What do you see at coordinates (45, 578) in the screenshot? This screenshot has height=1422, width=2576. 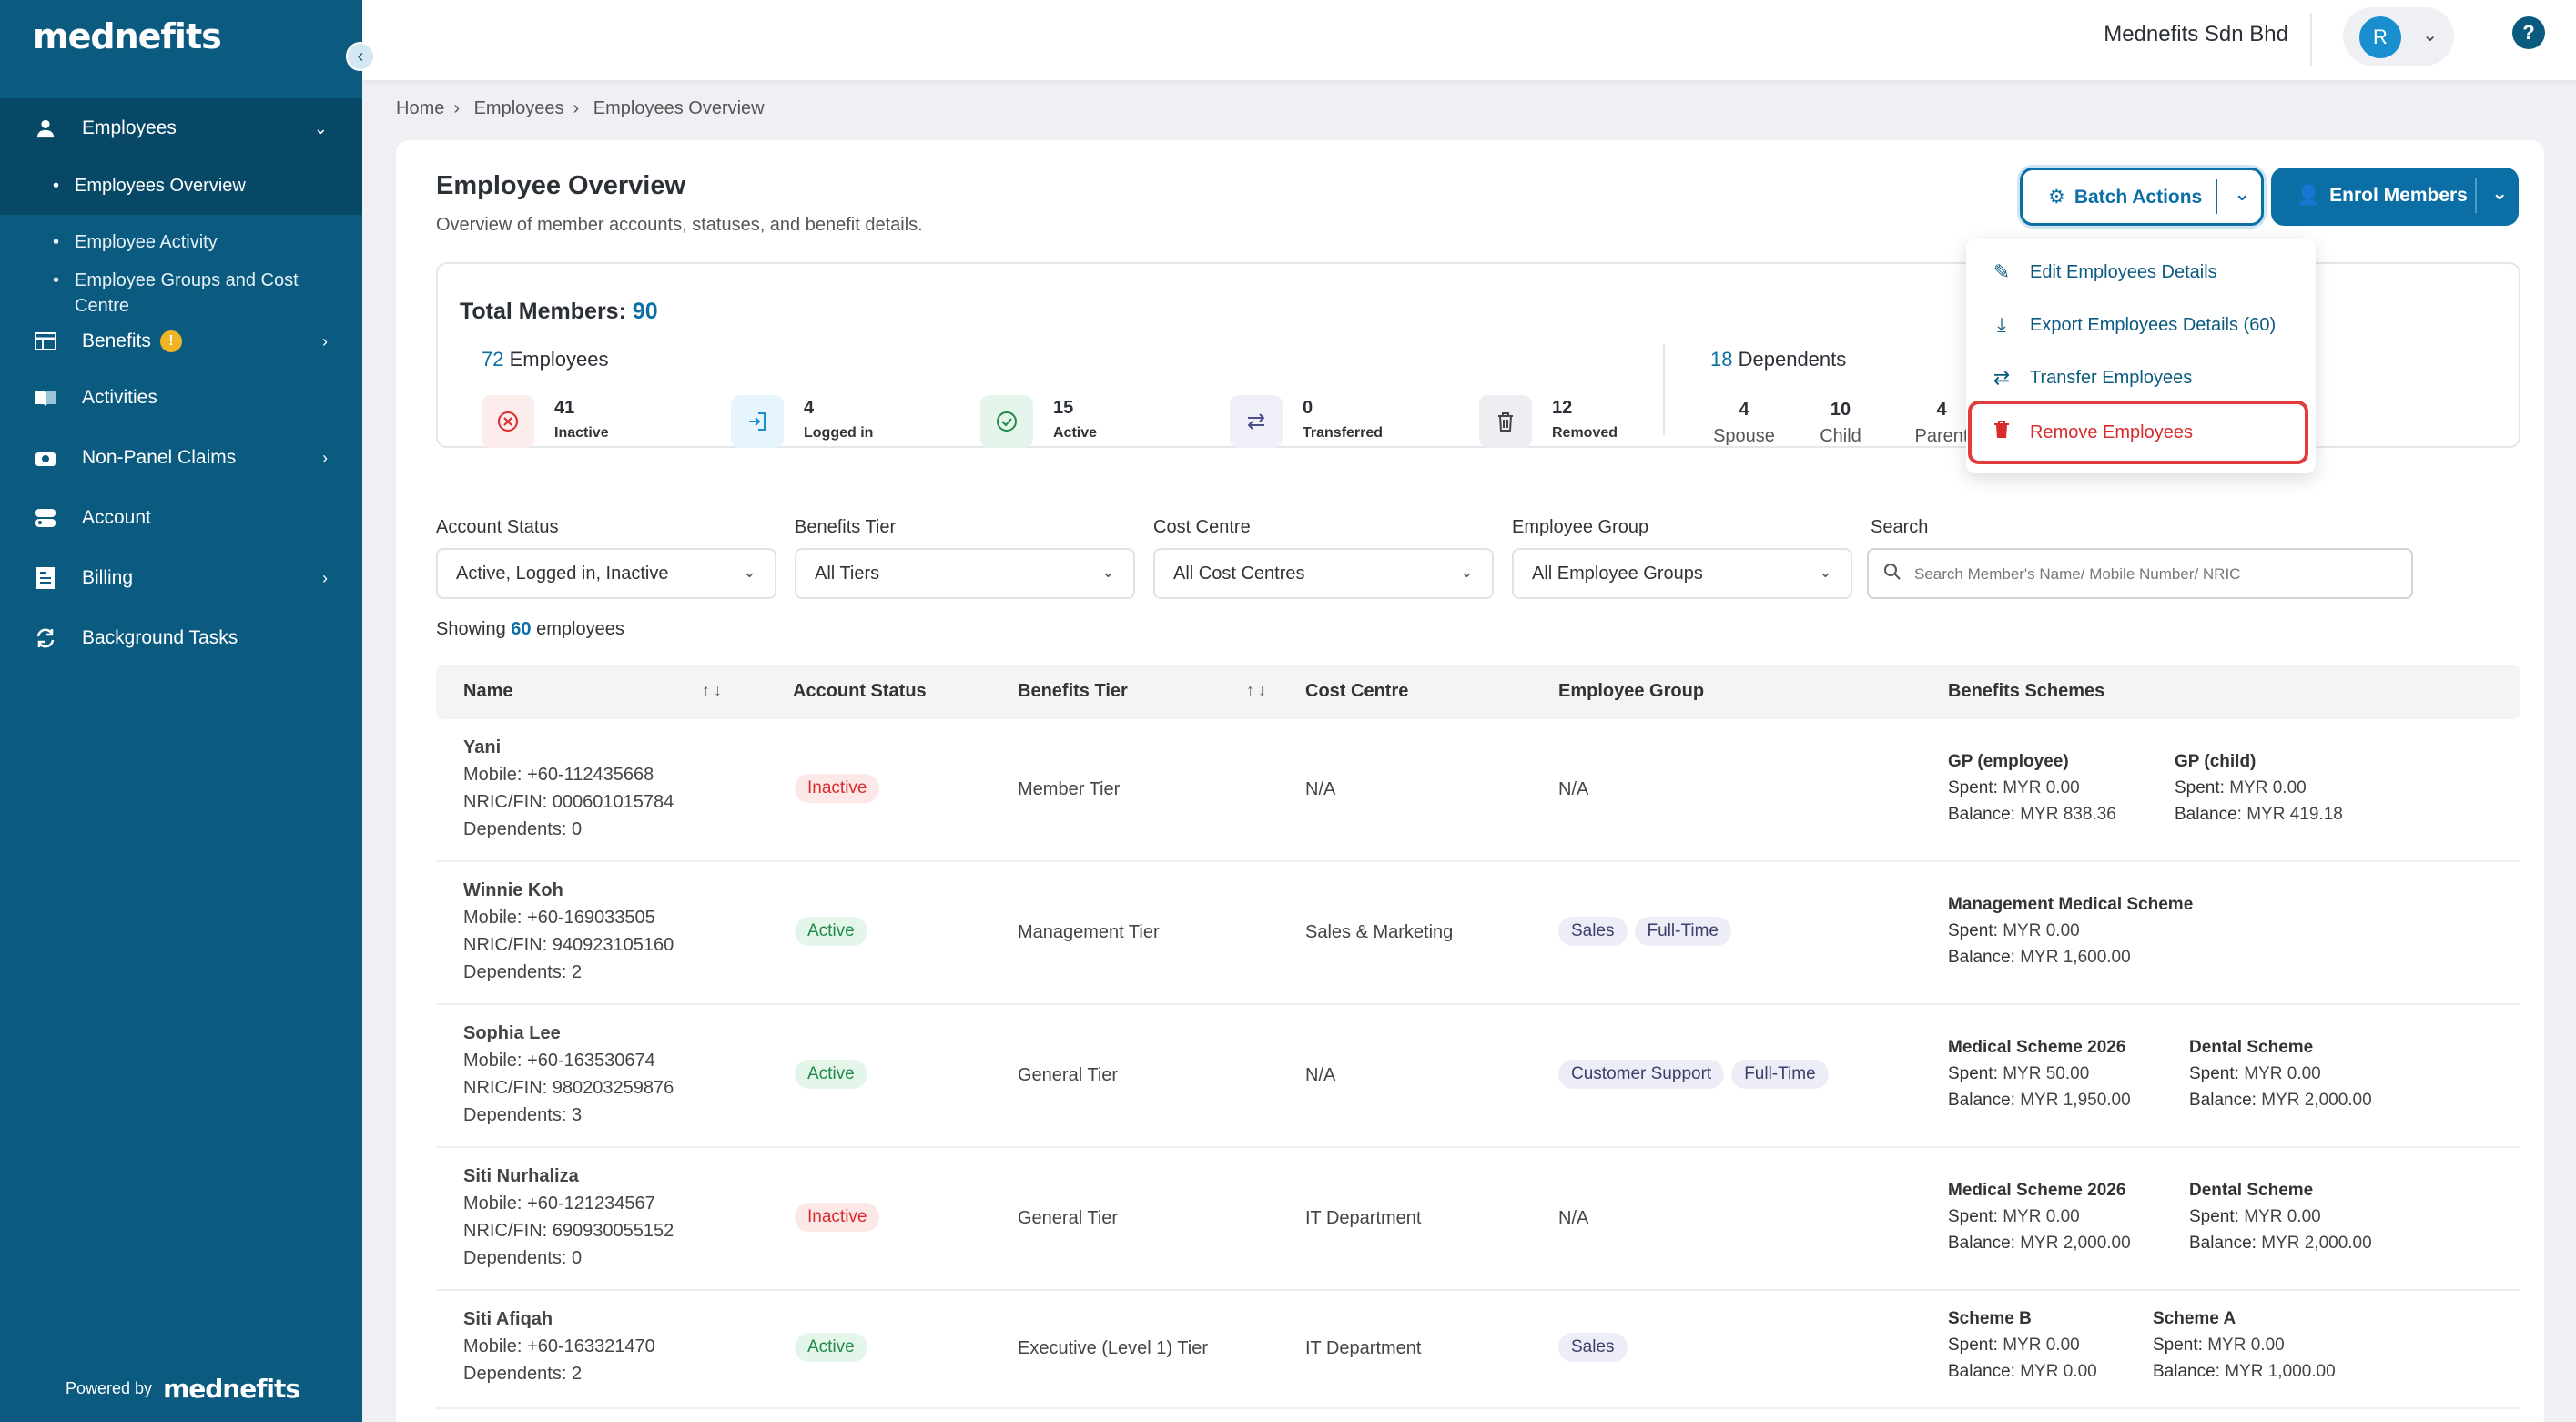 I see `receipt-icon` at bounding box center [45, 578].